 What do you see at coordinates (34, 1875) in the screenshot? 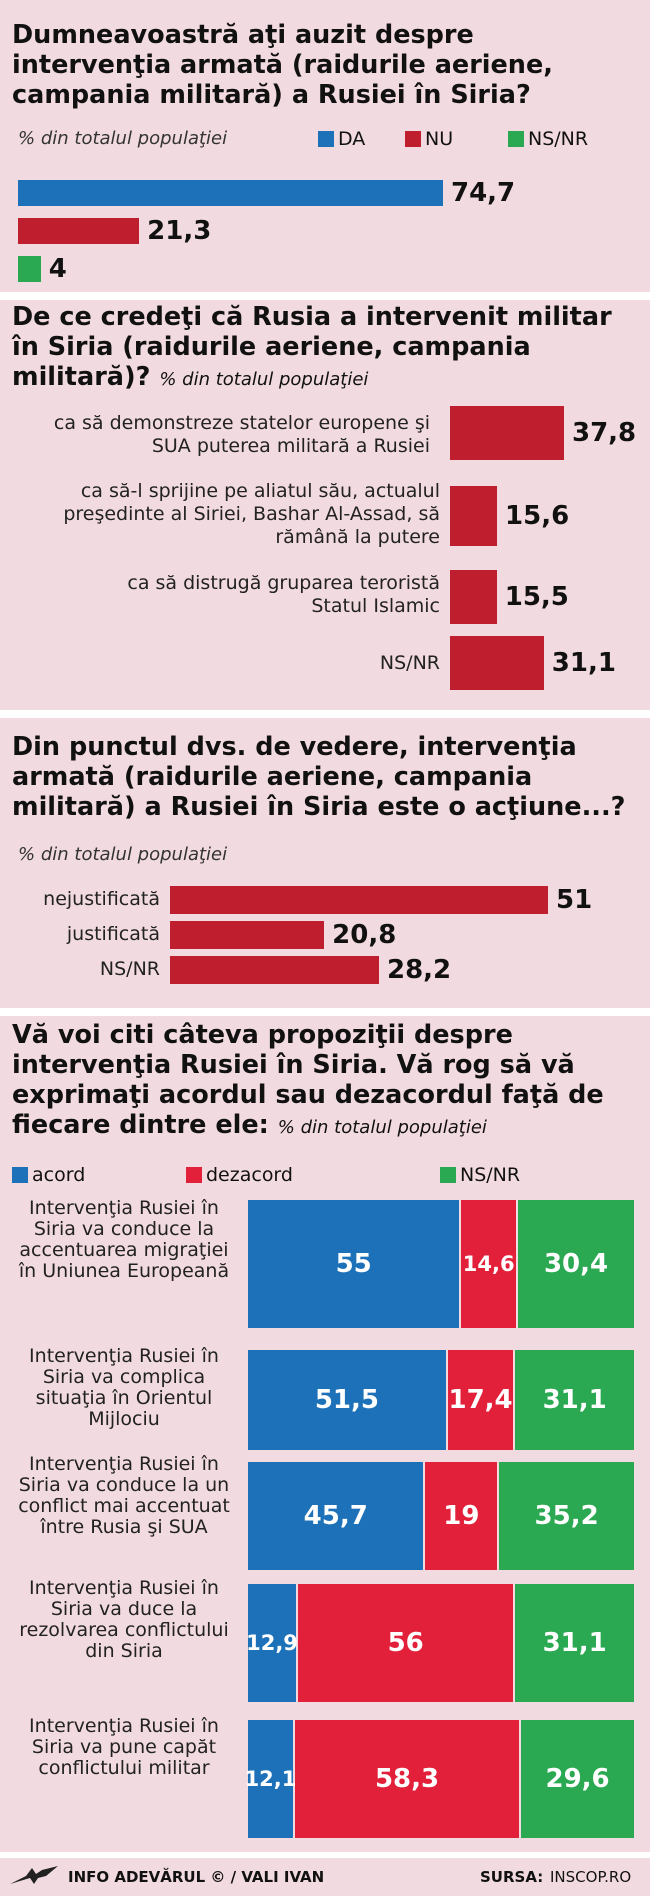
I see `eagle-logo-icon` at bounding box center [34, 1875].